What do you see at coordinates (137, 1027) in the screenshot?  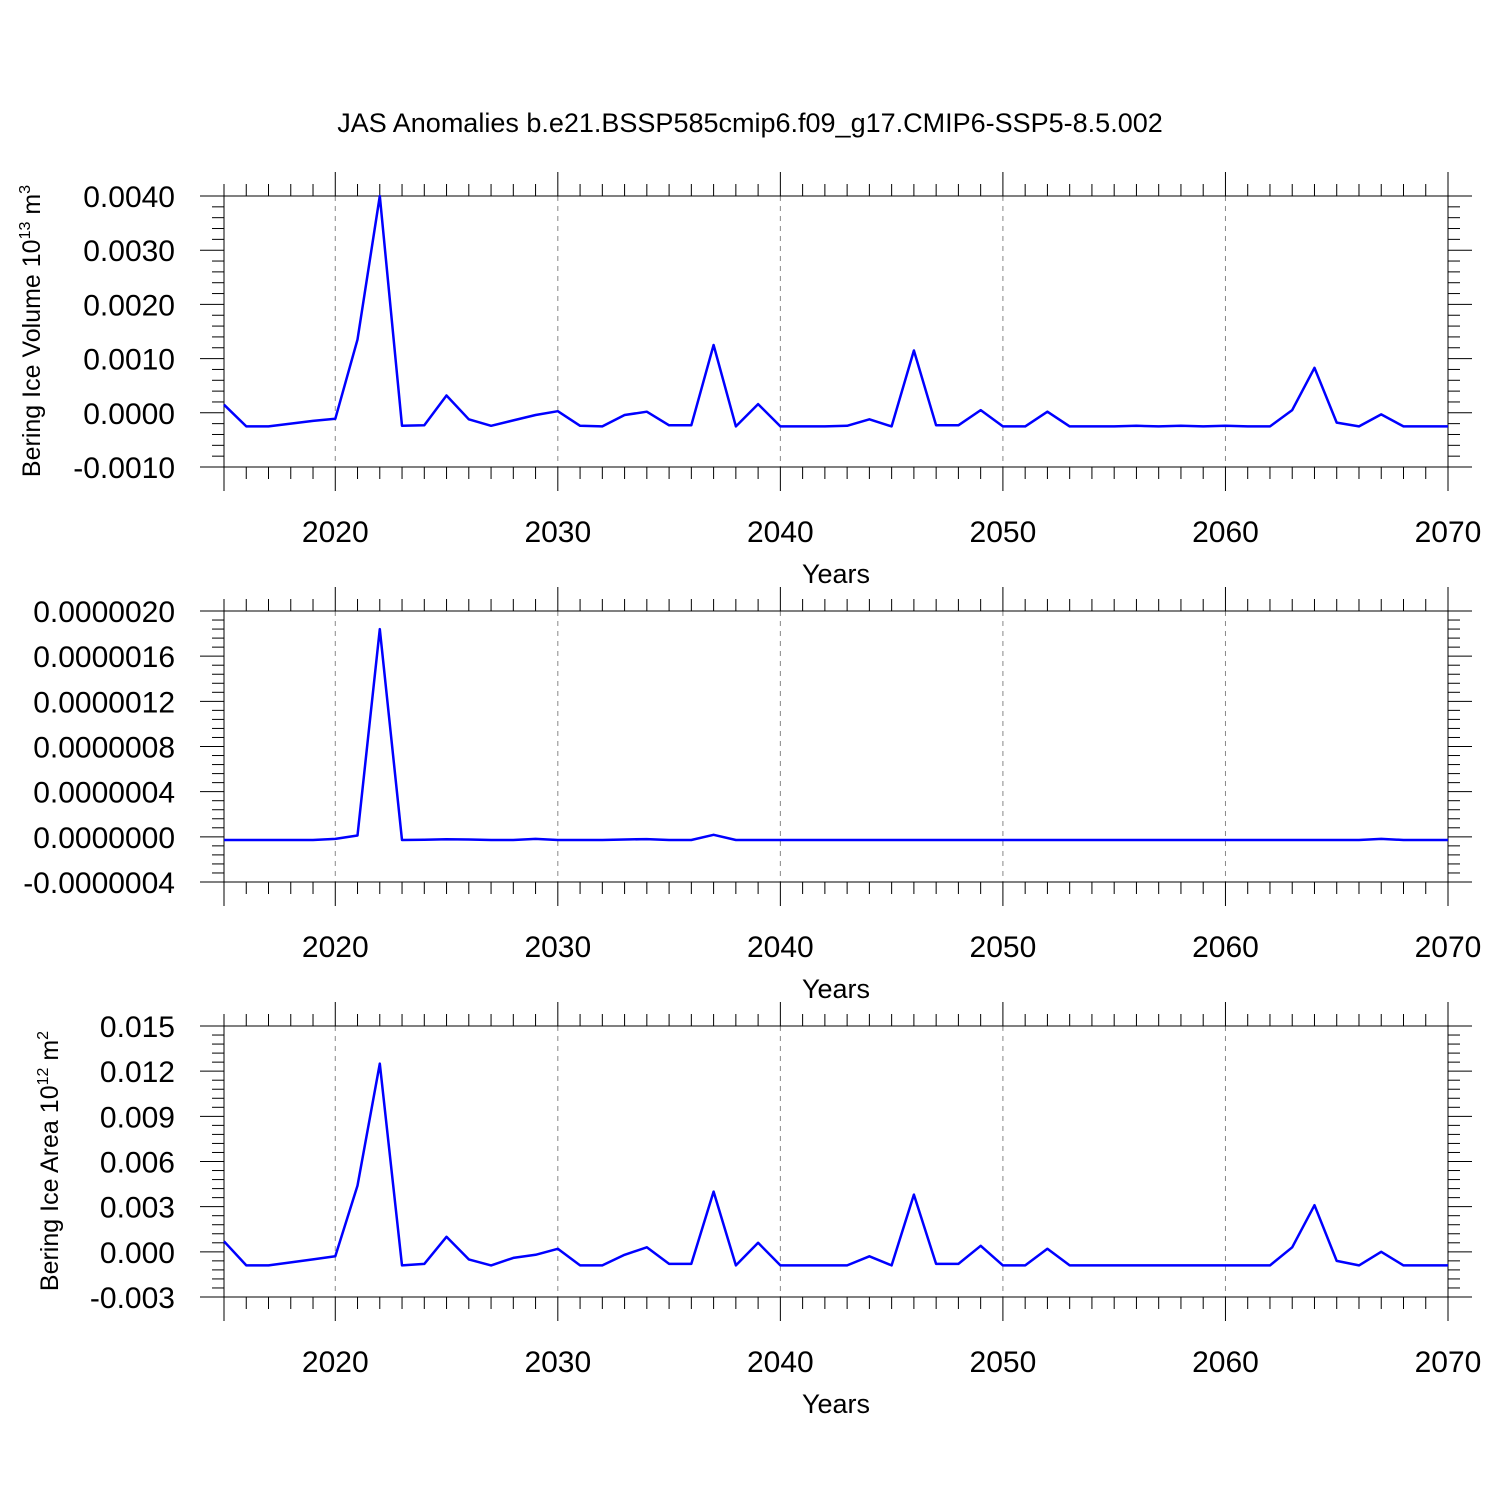 I see `y-tick-label: 0.015` at bounding box center [137, 1027].